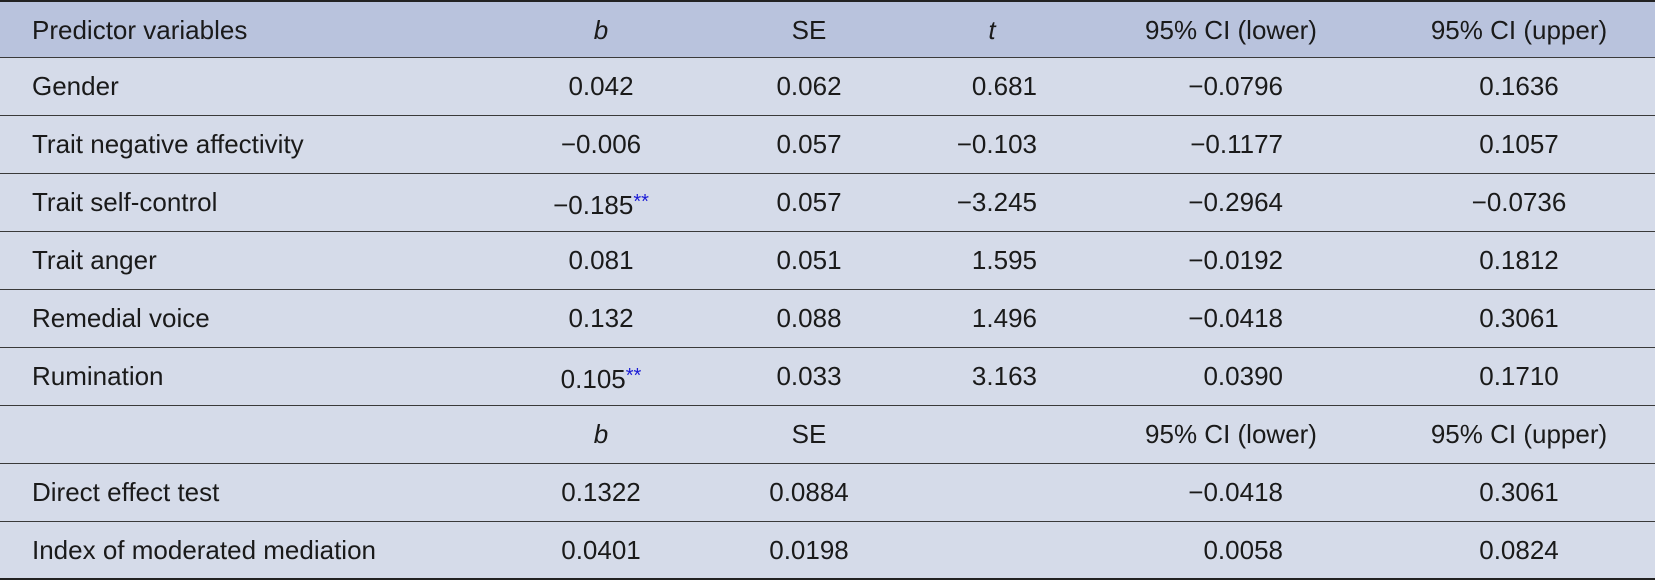 This screenshot has width=1655, height=580. What do you see at coordinates (140, 30) in the screenshot?
I see `header-cell: Predictor variables` at bounding box center [140, 30].